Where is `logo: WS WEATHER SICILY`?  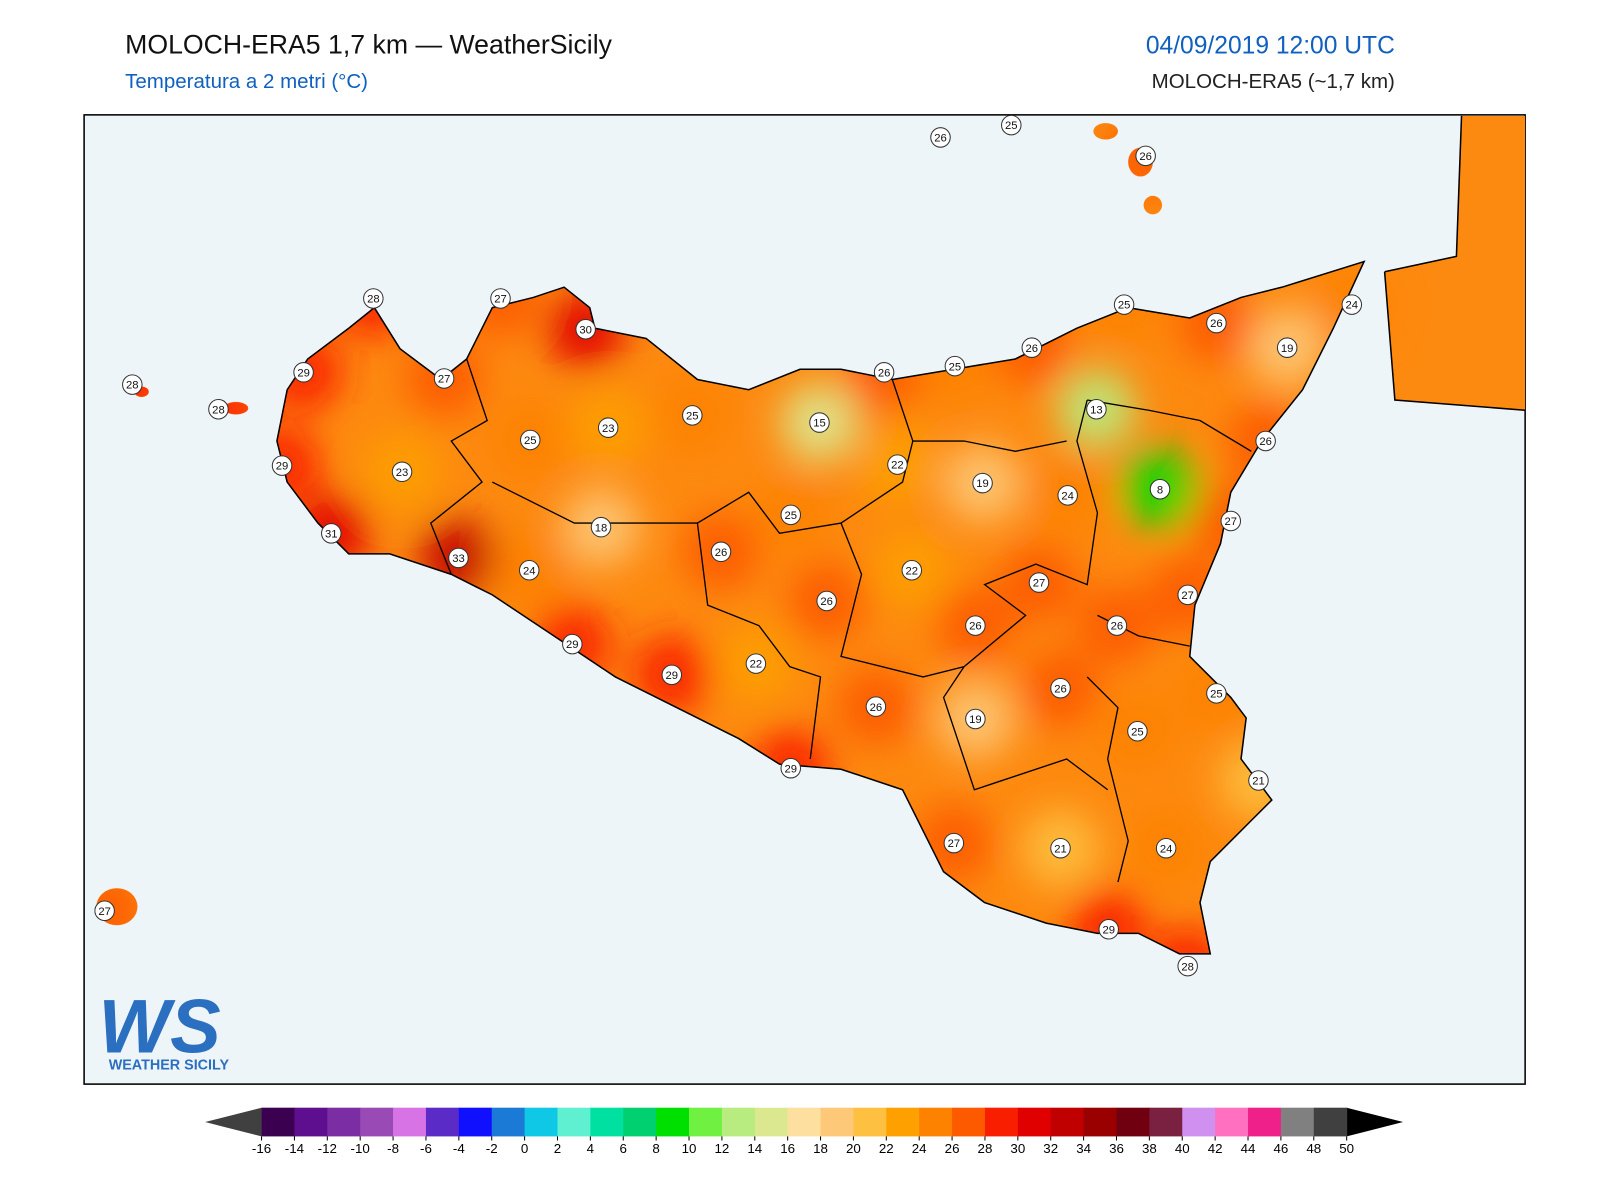
logo: WS WEATHER SICILY is located at coordinates (163, 1028).